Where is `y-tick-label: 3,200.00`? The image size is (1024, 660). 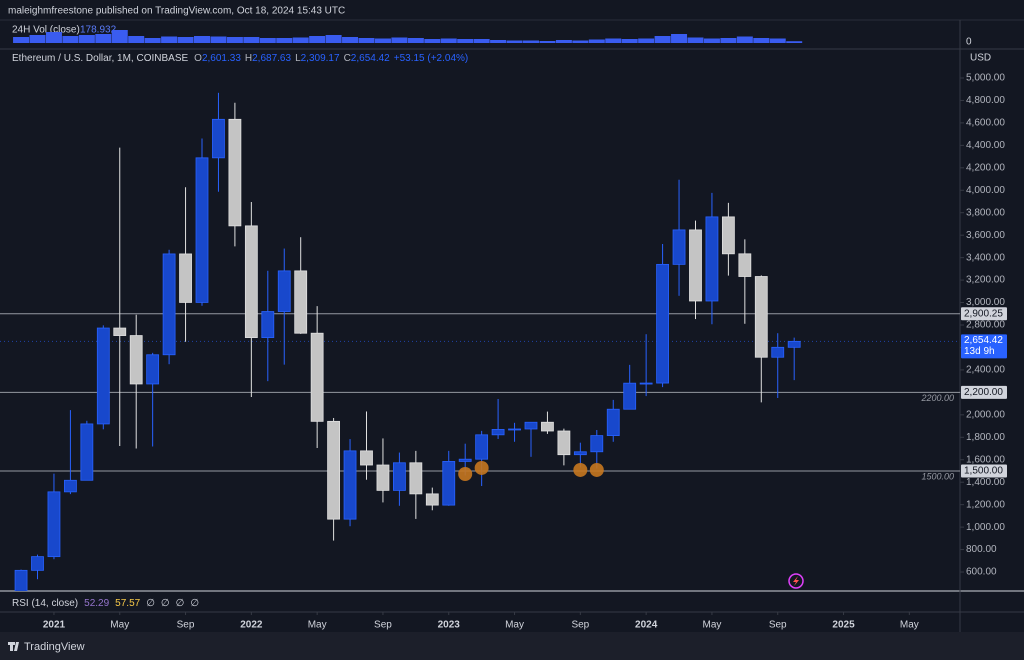
y-tick-label: 3,200.00 is located at coordinates (985, 280).